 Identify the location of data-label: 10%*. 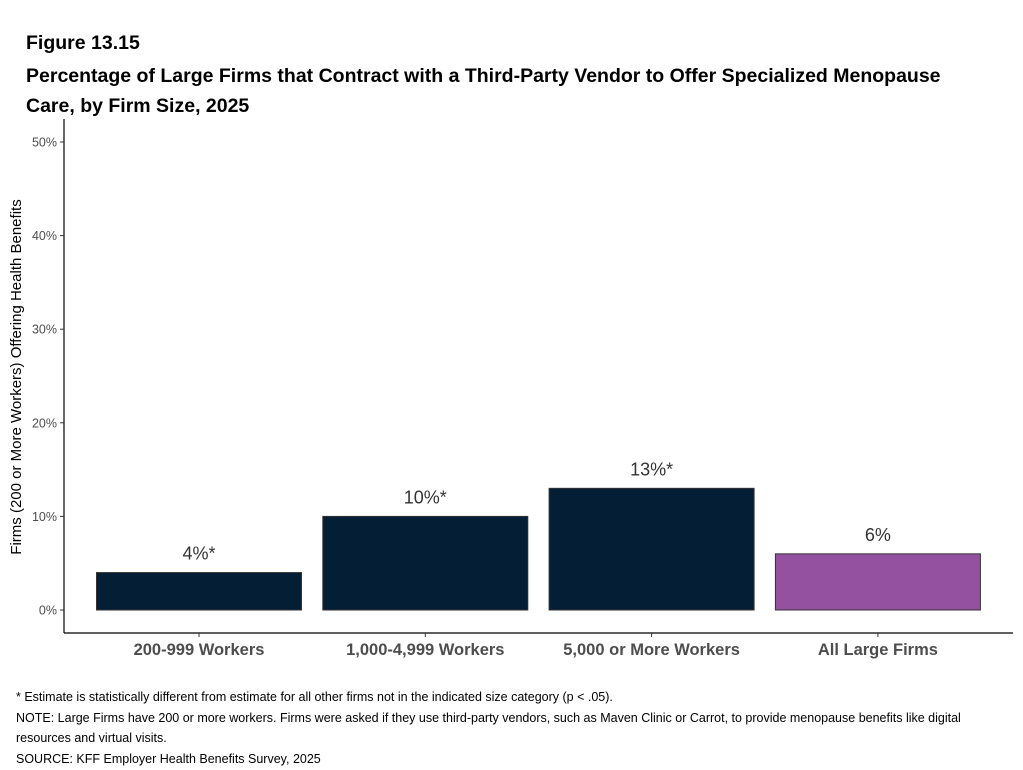
(425, 497).